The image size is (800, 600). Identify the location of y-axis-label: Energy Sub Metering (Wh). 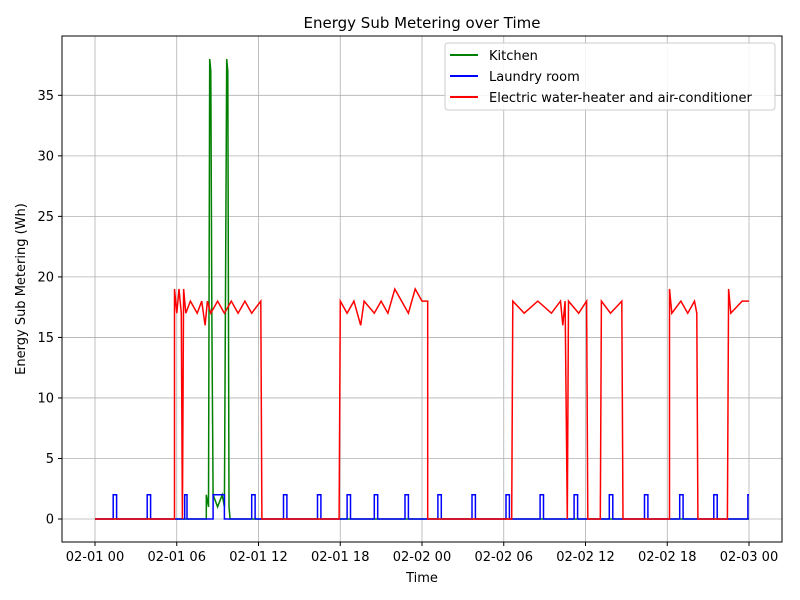
(21, 289).